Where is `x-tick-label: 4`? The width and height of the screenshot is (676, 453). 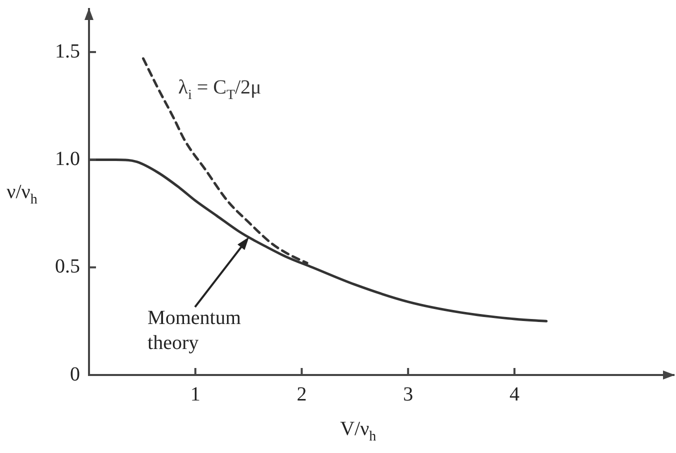
x-tick-label: 4 is located at coordinates (514, 394).